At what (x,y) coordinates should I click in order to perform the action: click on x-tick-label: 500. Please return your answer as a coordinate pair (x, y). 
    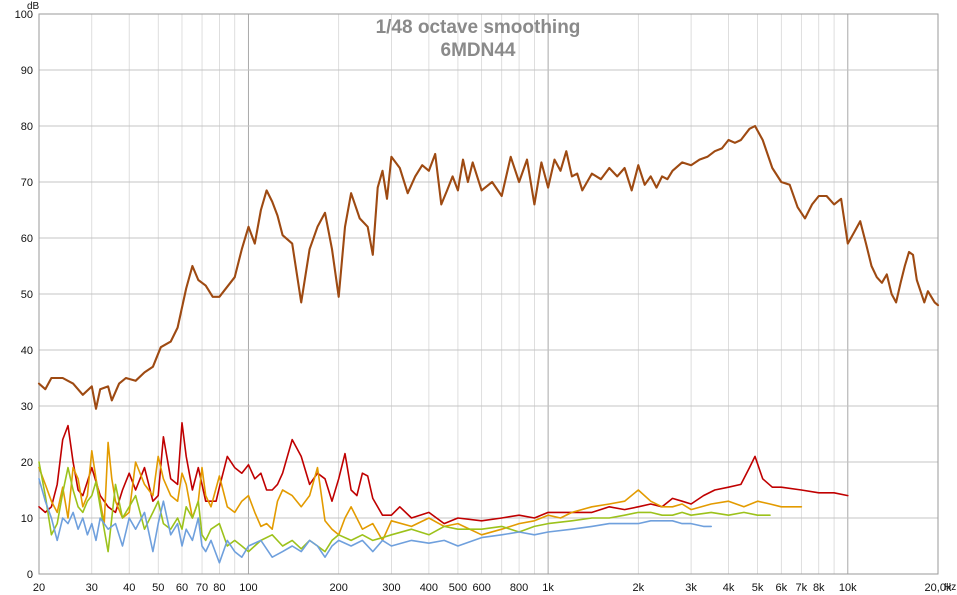
    Looking at the image, I should click on (458, 588).